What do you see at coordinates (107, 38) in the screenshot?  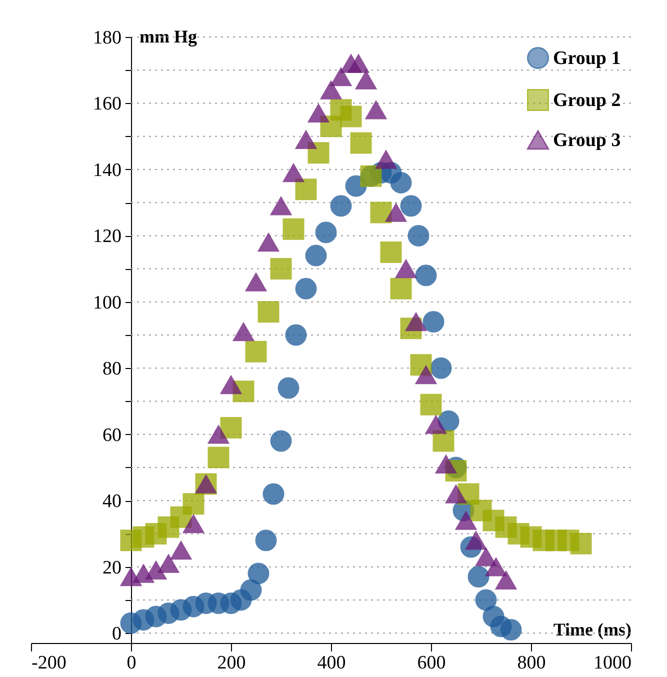 I see `y-tick-label: 180` at bounding box center [107, 38].